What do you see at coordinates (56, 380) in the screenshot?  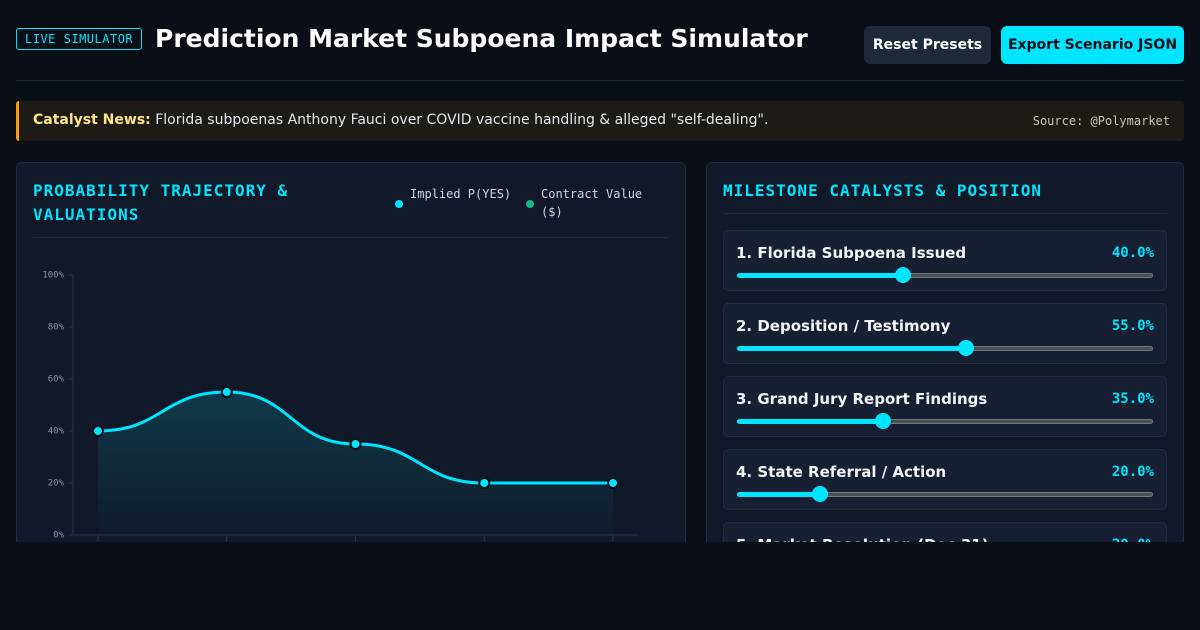 I see `y-tick-label: 60%` at bounding box center [56, 380].